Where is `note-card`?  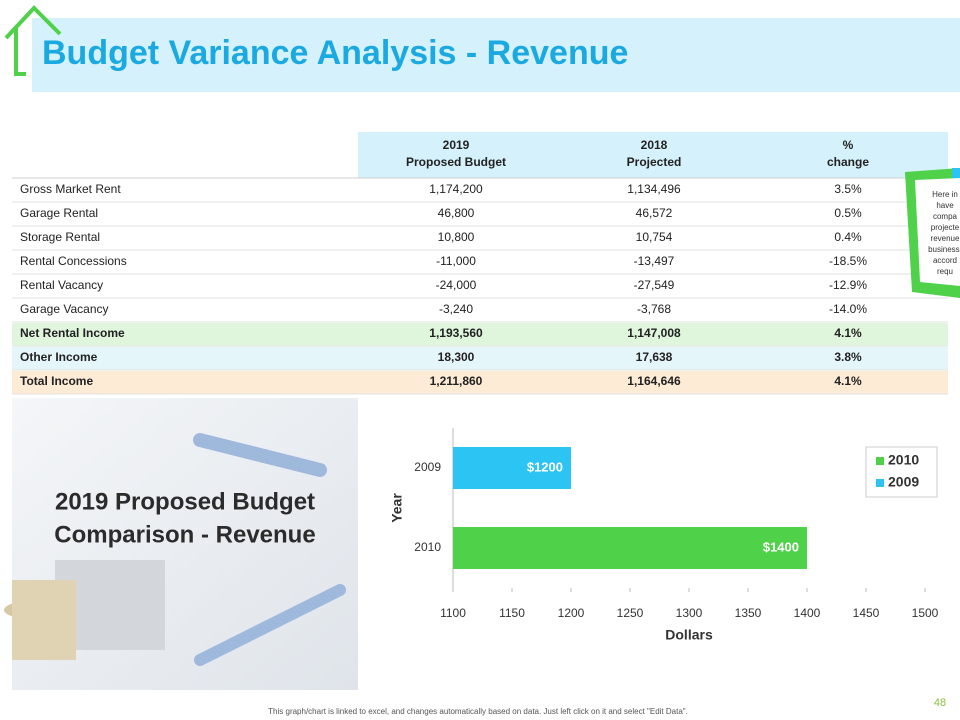
note-card is located at coordinates (937, 232).